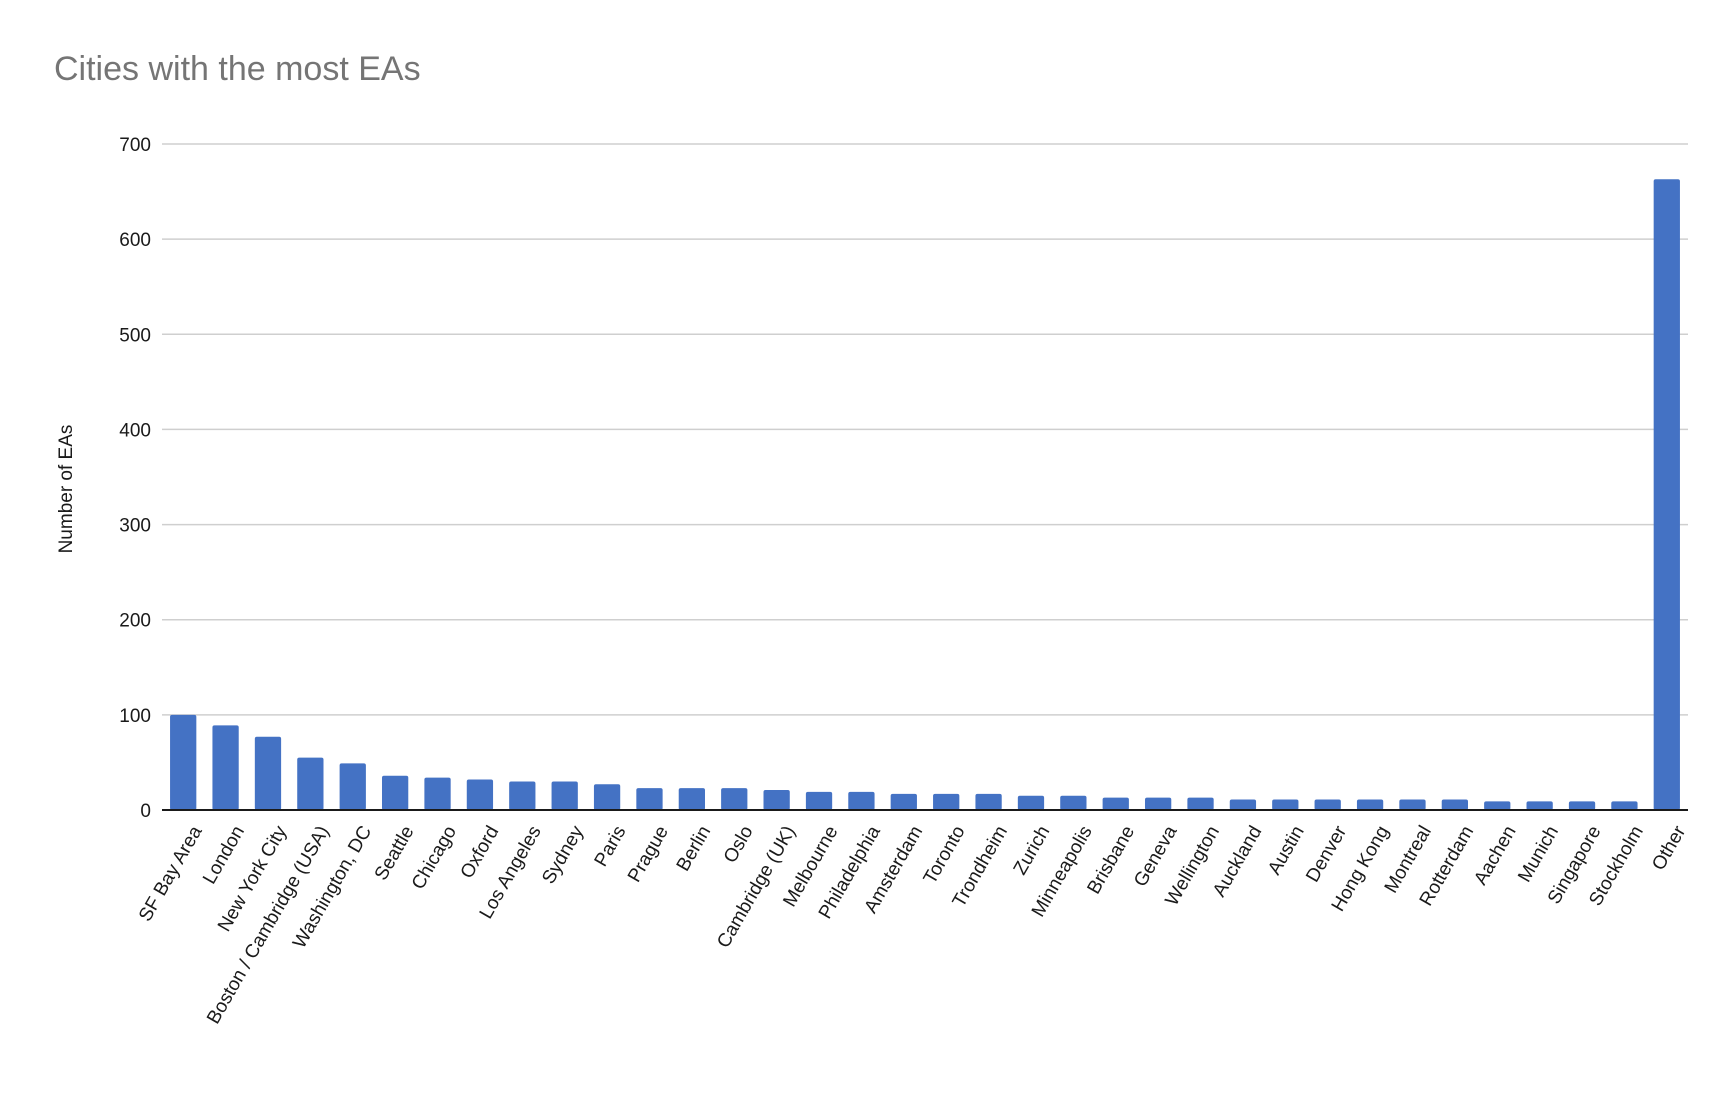 This screenshot has width=1730, height=1098. I want to click on x-tick-label: Prague, so click(648, 854).